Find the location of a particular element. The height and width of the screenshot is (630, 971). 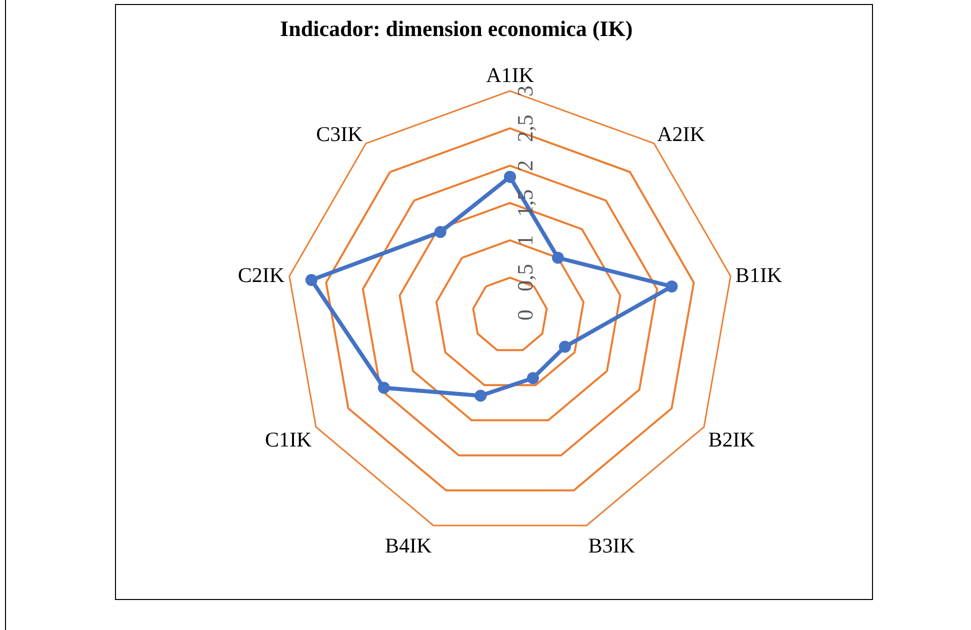

y-tick-label: 2,5 is located at coordinates (525, 128).